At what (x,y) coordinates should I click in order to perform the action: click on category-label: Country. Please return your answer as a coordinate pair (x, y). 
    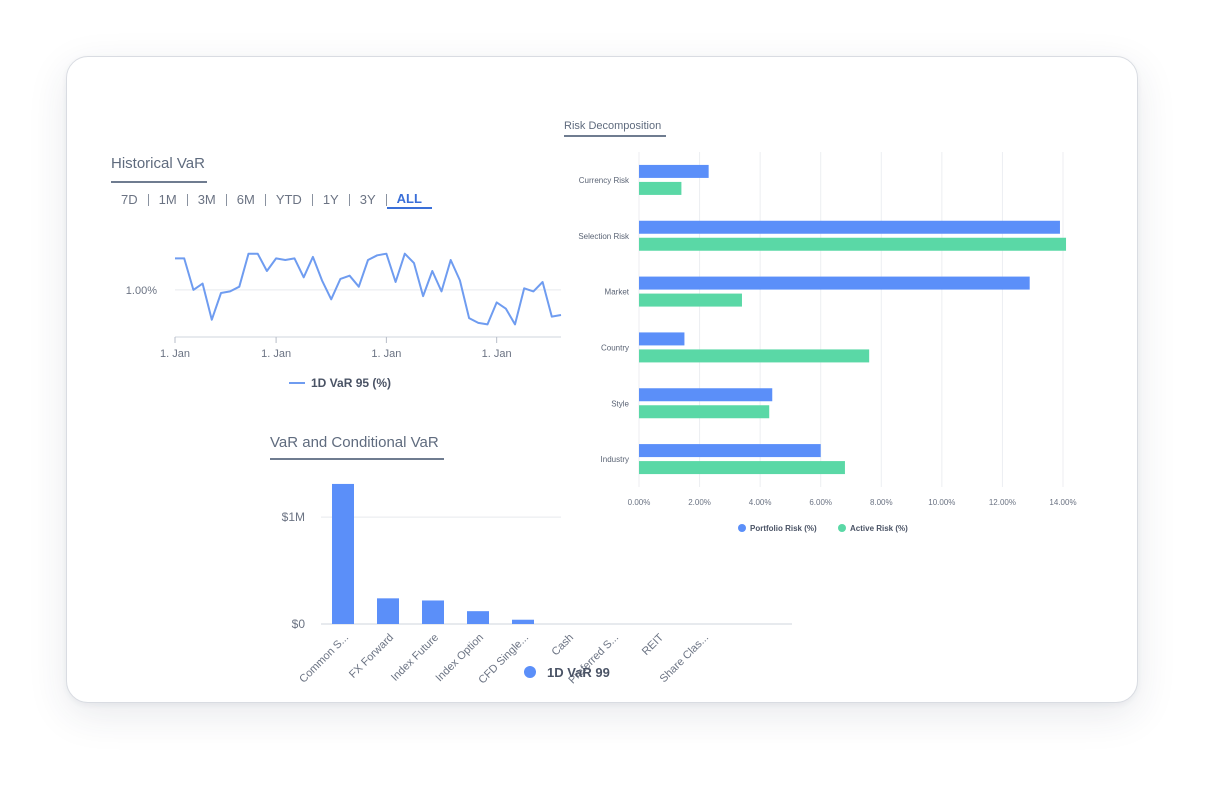
    Looking at the image, I should click on (615, 347).